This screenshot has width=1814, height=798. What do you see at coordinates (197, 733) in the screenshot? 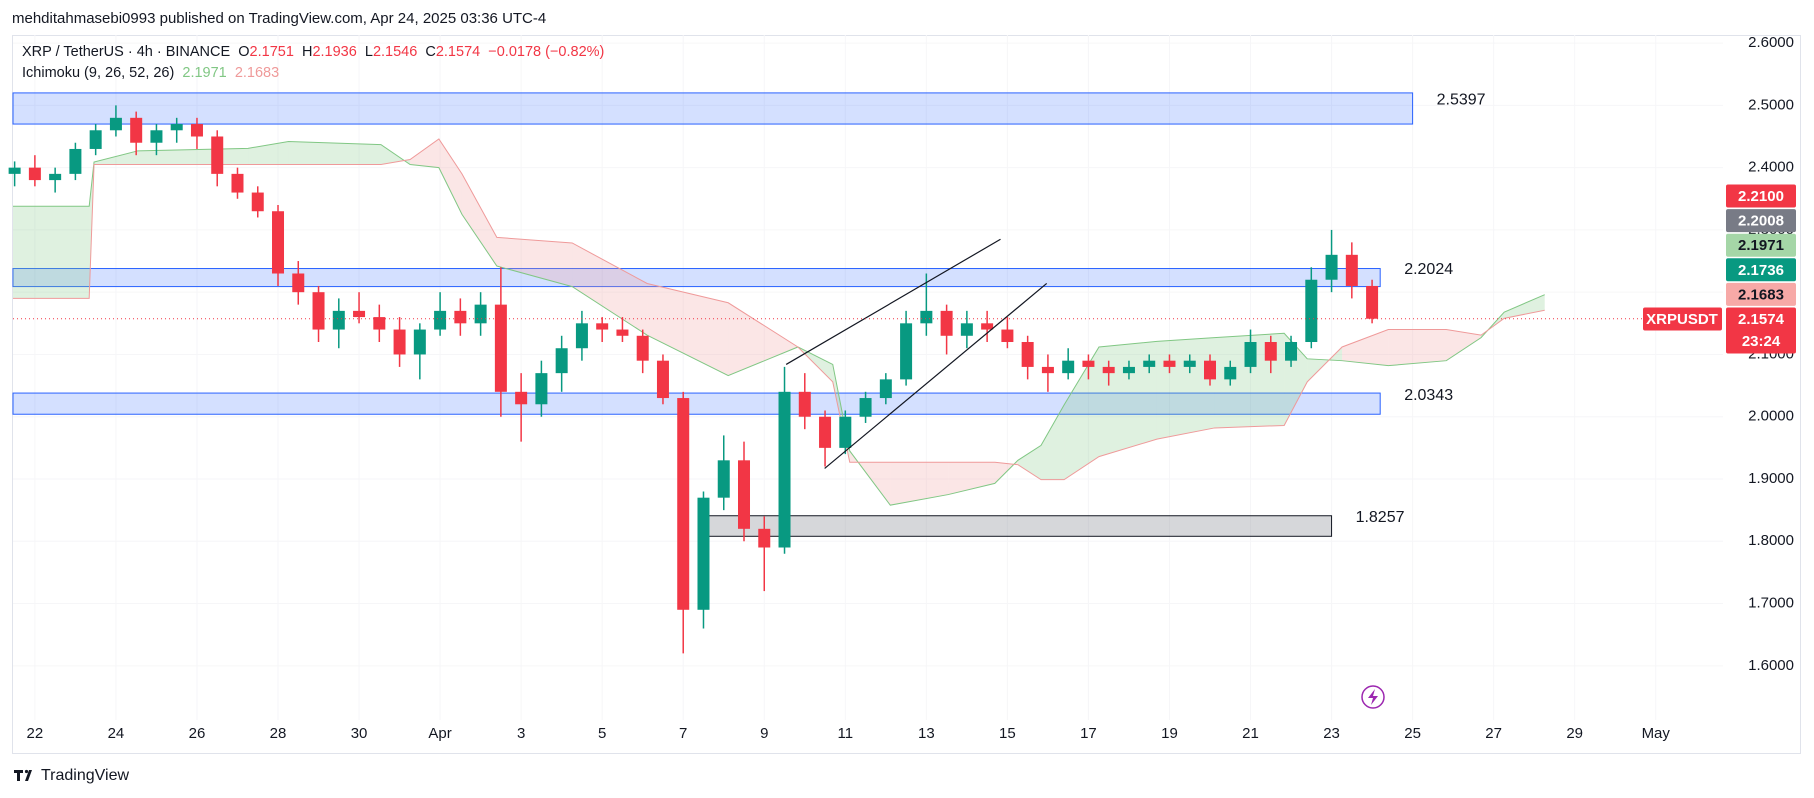
I see `x-tick-label: 26` at bounding box center [197, 733].